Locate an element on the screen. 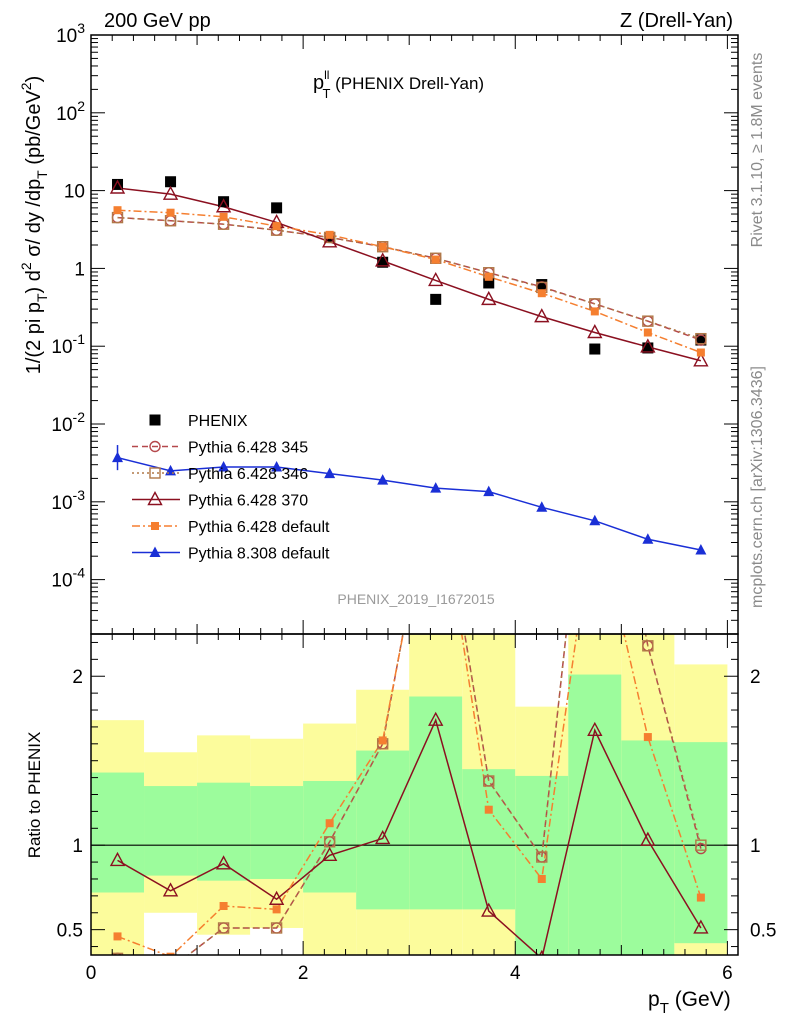  line-p346 is located at coordinates (409, 278).